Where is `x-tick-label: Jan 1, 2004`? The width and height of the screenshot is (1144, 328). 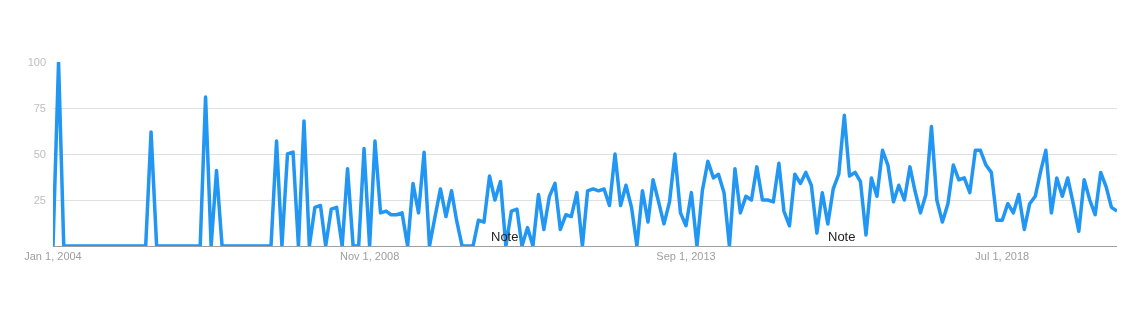 x-tick-label: Jan 1, 2004 is located at coordinates (53, 256).